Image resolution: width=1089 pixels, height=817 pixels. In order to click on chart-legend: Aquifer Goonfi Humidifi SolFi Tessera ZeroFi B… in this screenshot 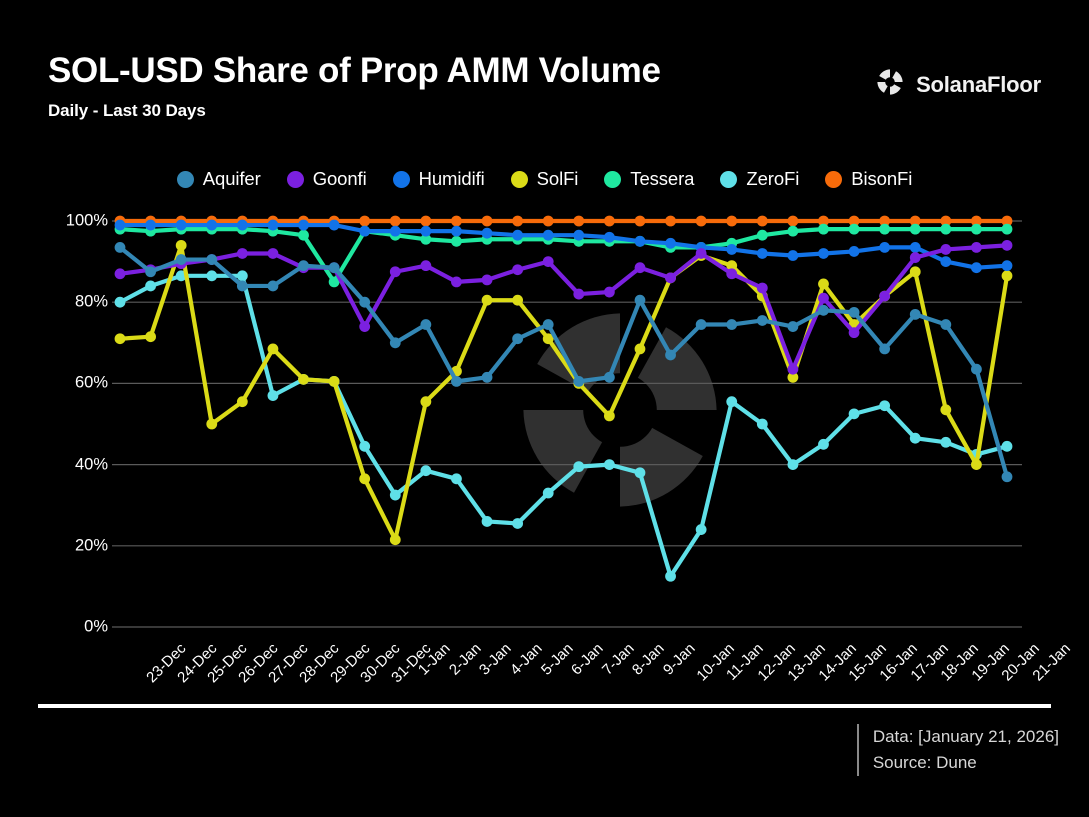, I will do `click(544, 179)`.